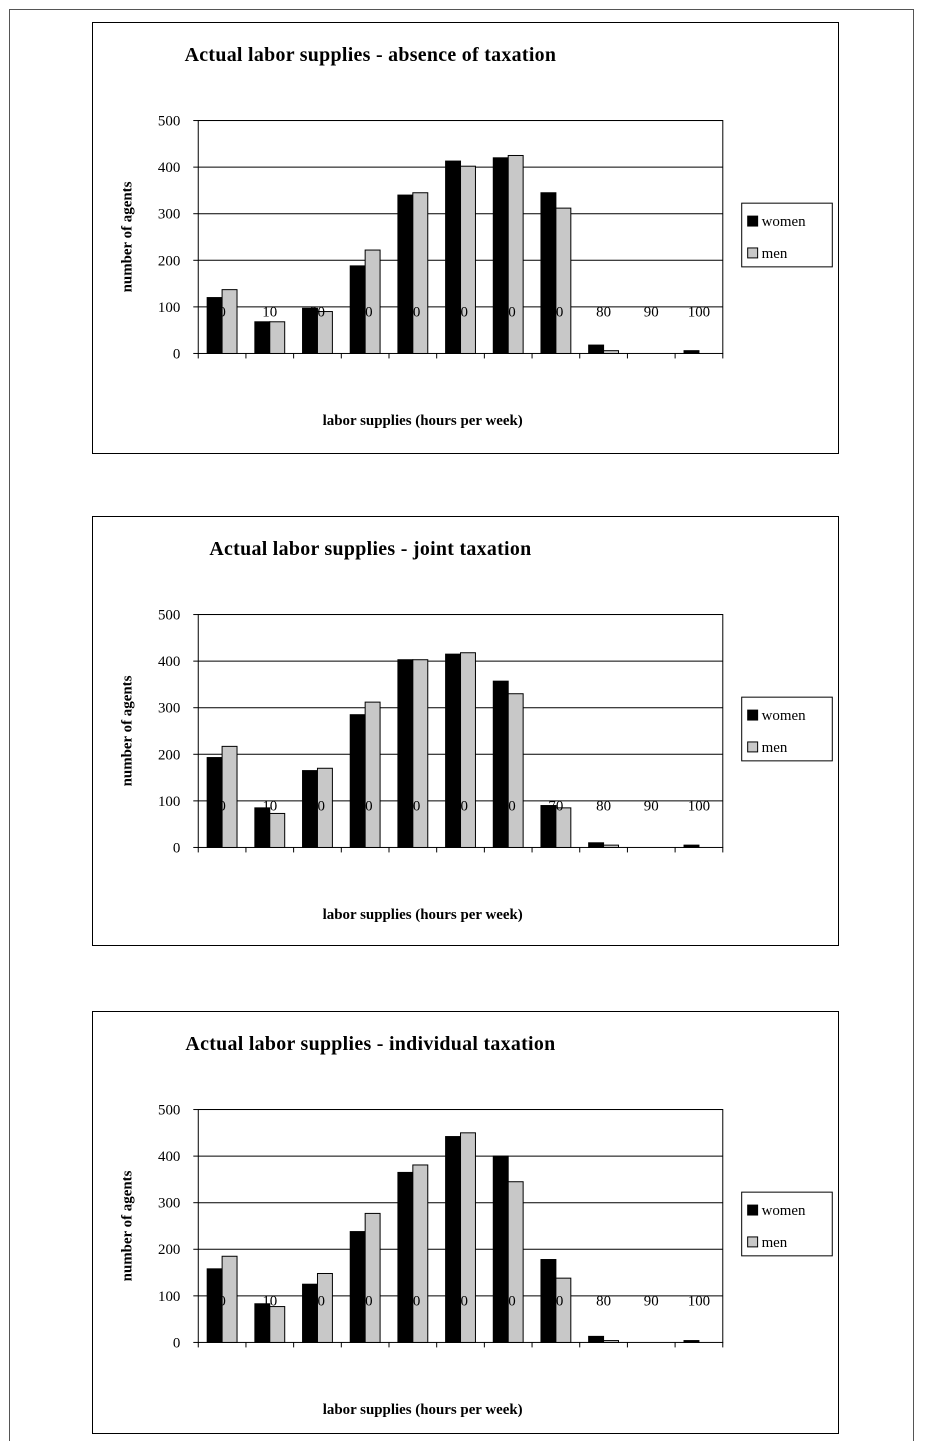  What do you see at coordinates (784, 222) in the screenshot?
I see `legend-label-women: women` at bounding box center [784, 222].